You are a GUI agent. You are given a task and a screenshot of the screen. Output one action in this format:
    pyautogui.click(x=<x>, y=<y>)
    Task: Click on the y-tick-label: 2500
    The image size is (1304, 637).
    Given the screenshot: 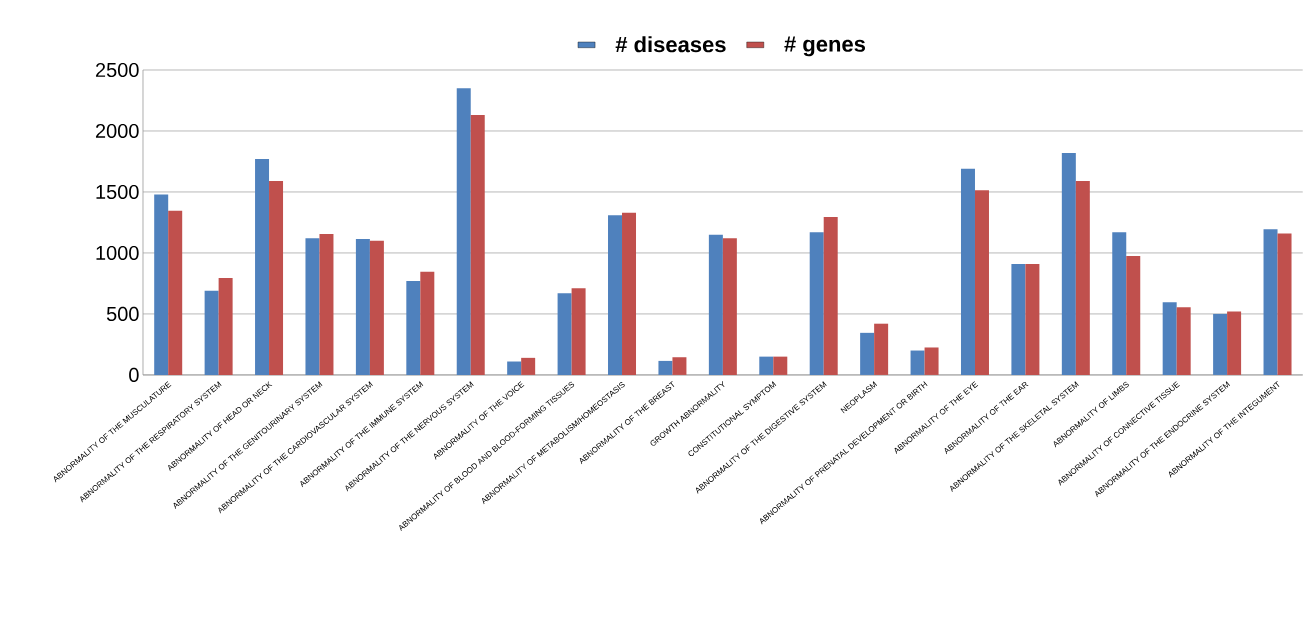 What is the action you would take?
    pyautogui.click(x=117, y=70)
    